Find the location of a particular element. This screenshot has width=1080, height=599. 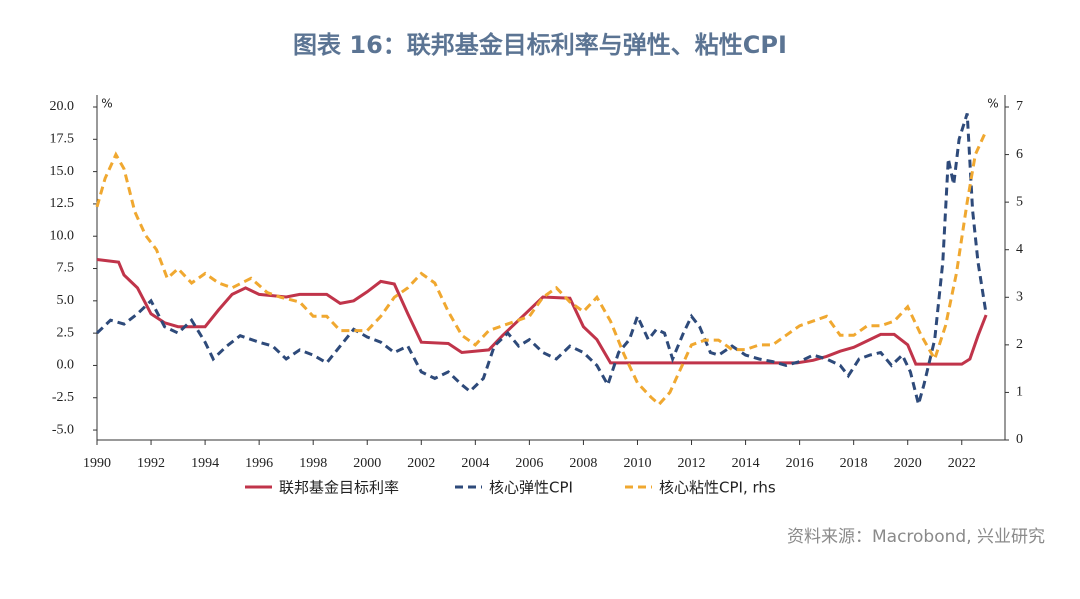

legend-label: 核心粘性CPI, rhs is located at coordinates (717, 488).